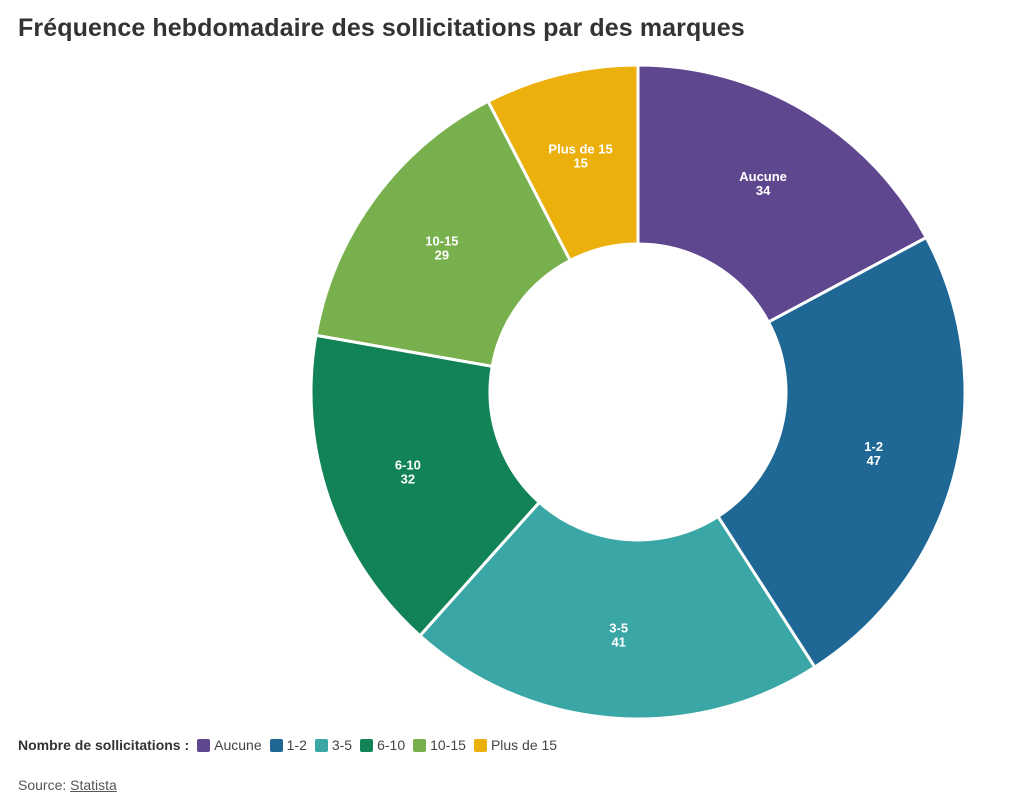 The height and width of the screenshot is (810, 1024). What do you see at coordinates (296, 745) in the screenshot?
I see `legend-label: 1-2` at bounding box center [296, 745].